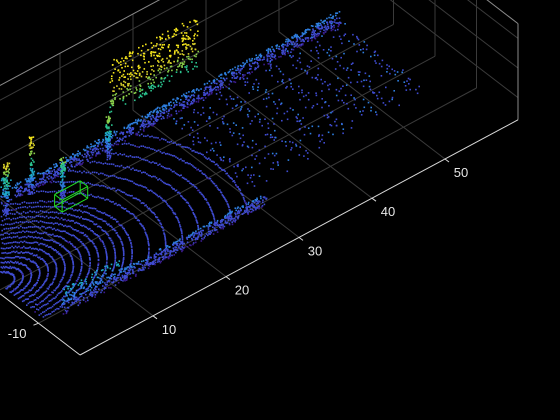 The image size is (560, 420). Describe the element at coordinates (94, 50) in the screenshot. I see `grid-line-z` at that location.